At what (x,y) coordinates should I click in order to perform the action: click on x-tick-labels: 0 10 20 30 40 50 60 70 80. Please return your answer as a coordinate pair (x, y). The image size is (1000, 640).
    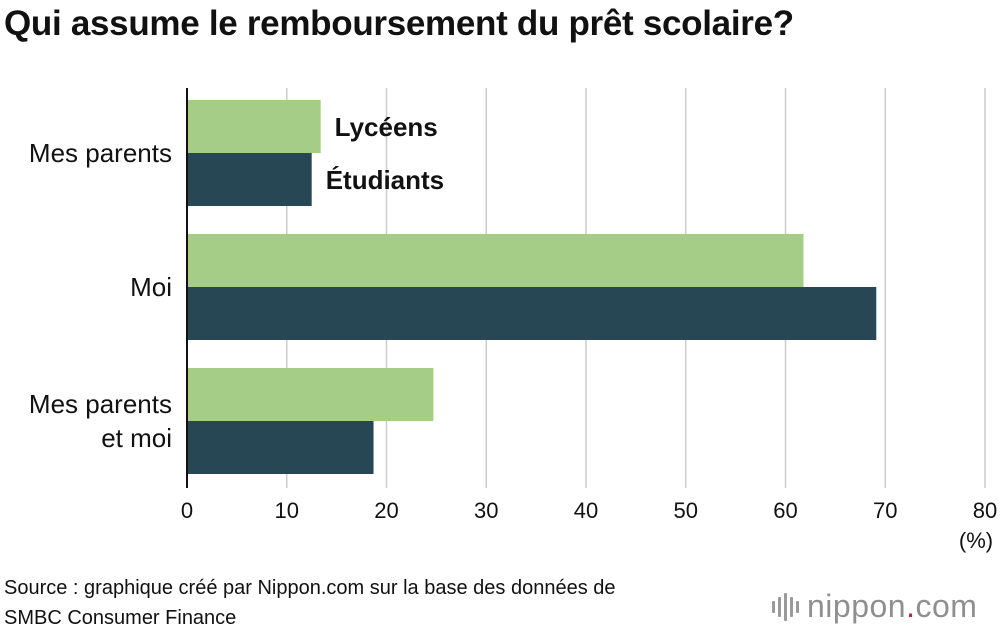
    Looking at the image, I should click on (589, 510).